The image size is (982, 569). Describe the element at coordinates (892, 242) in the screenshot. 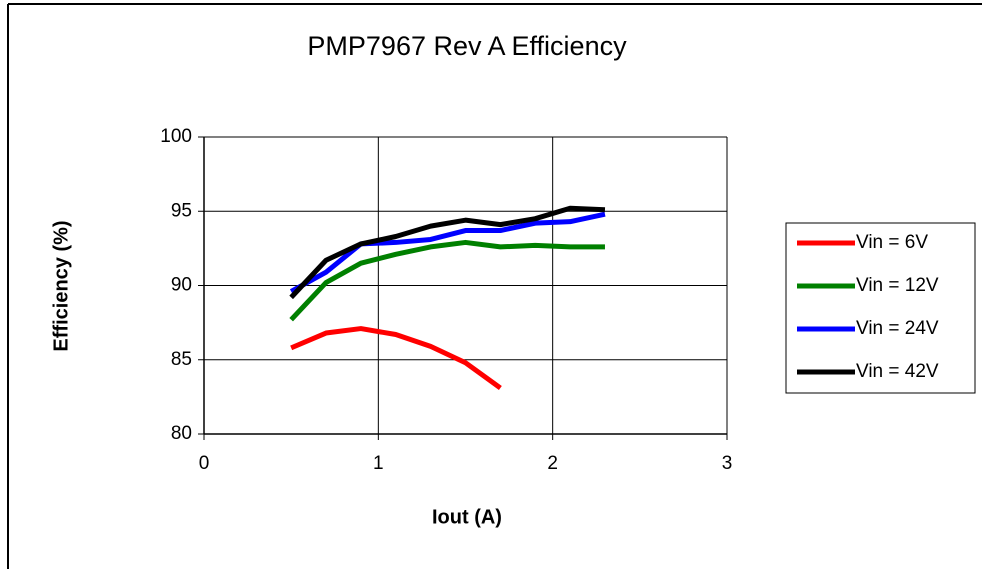

I see `legend-label: Vin = 6V` at that location.